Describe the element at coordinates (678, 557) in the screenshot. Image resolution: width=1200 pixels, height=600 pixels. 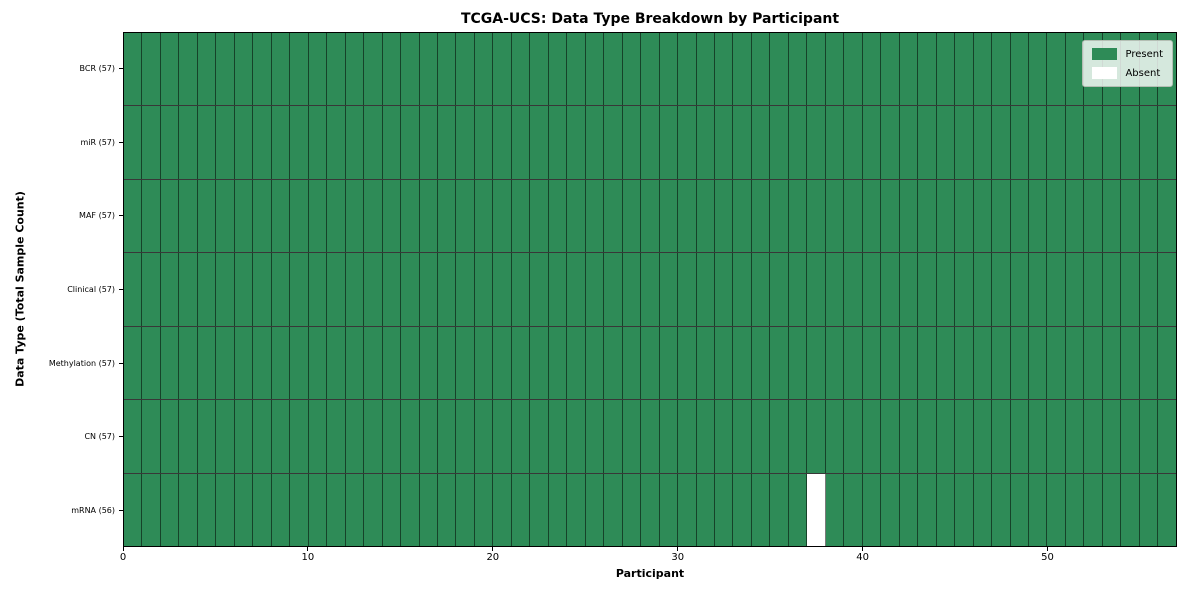
I see `x-tick-label: 30` at that location.